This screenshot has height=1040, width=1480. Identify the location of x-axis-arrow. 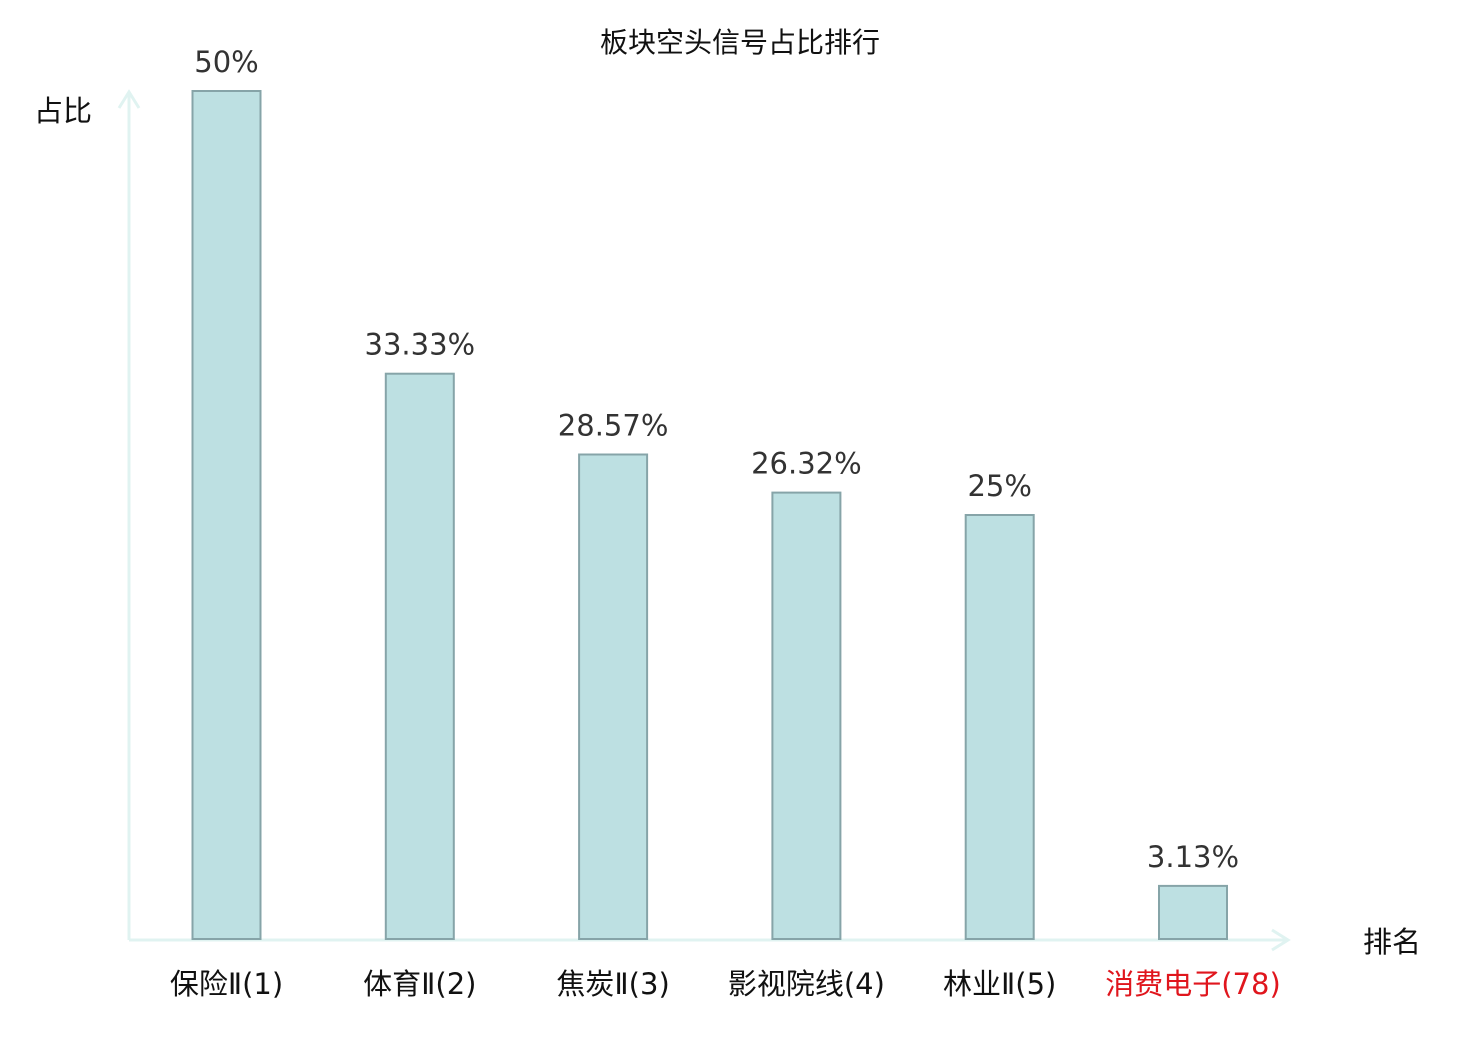
(1281, 940).